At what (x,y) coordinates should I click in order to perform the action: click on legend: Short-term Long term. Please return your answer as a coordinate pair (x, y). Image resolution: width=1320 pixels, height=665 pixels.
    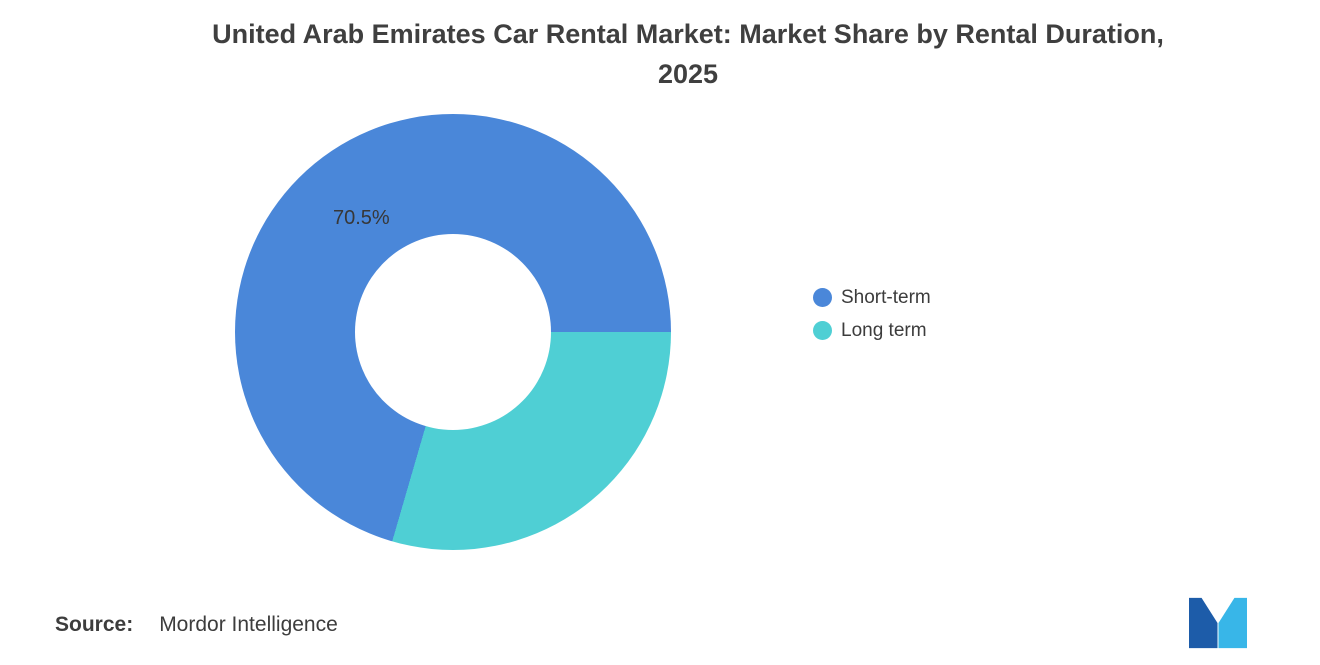
    Looking at the image, I should click on (872, 317).